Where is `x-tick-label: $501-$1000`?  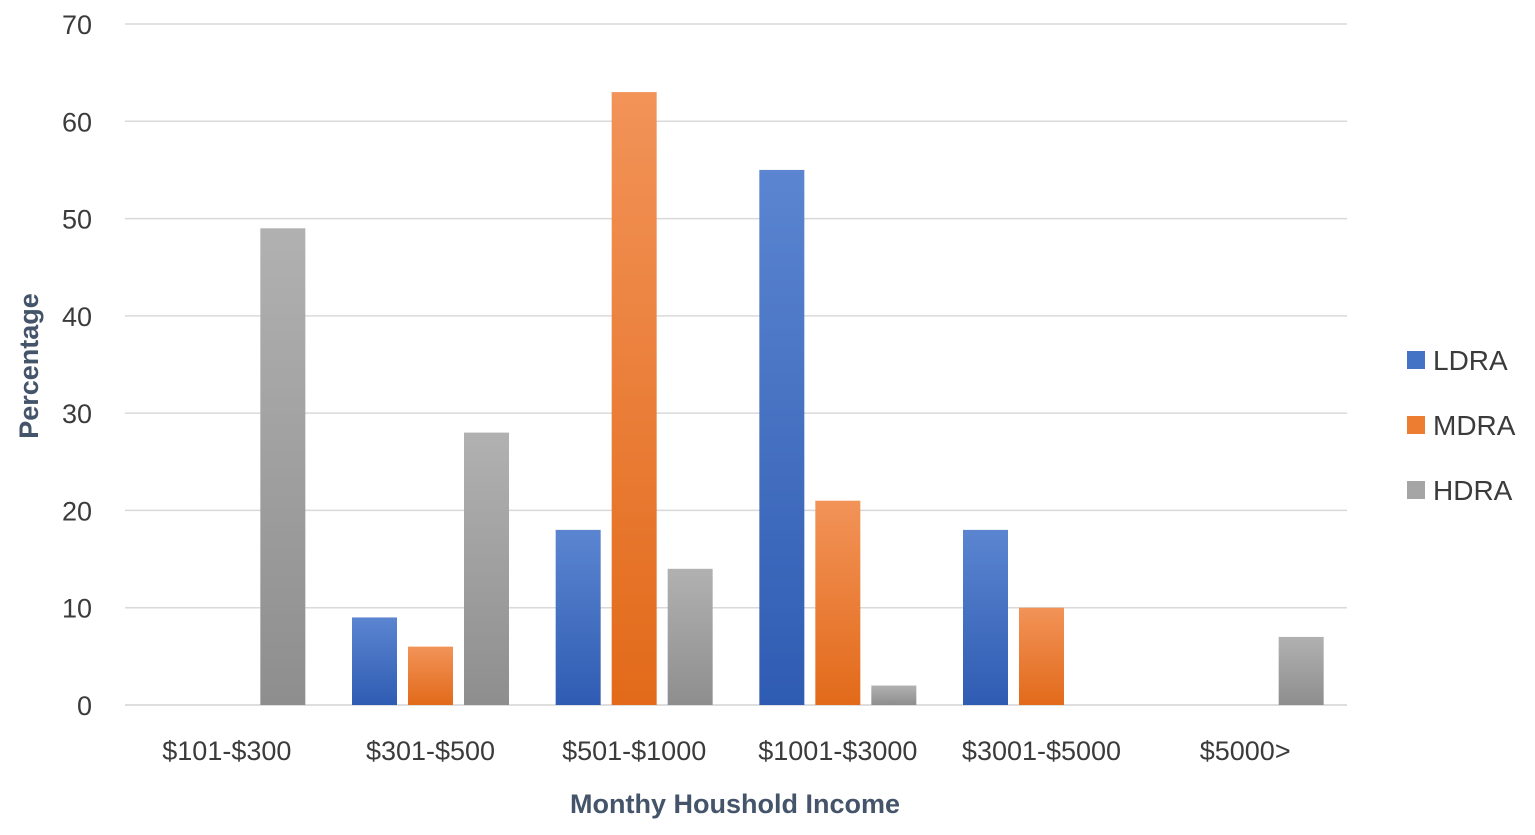 x-tick-label: $501-$1000 is located at coordinates (634, 751).